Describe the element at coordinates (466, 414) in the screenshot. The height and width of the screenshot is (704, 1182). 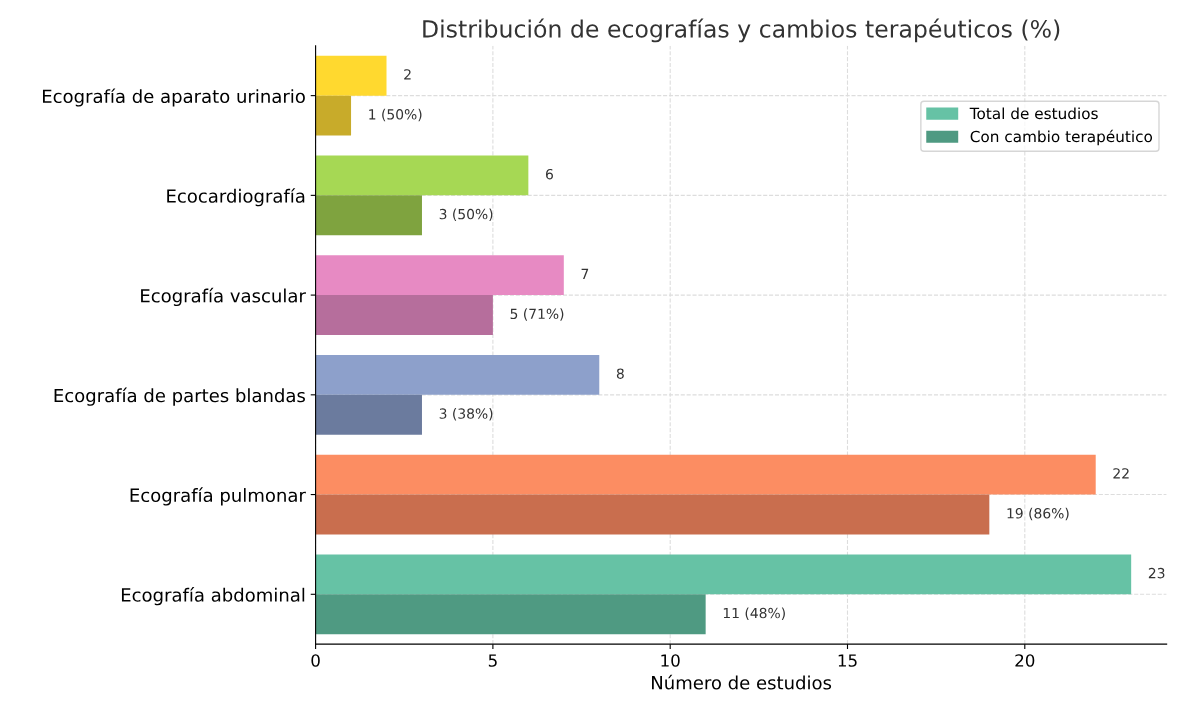
I see `data-label: 3 (38%)` at that location.